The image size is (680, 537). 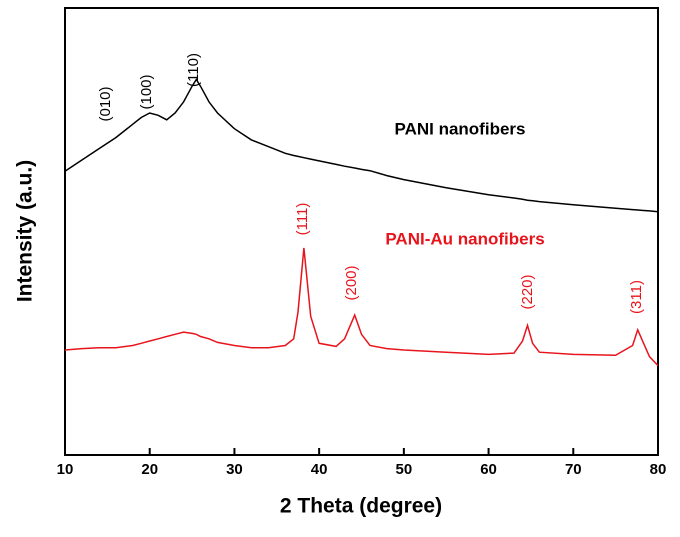 What do you see at coordinates (193, 70) in the screenshot?
I see `peak-label: (110)` at bounding box center [193, 70].